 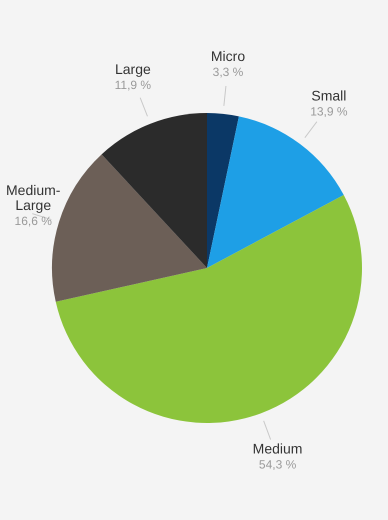 What do you see at coordinates (33, 221) in the screenshot?
I see `data-label: 16,6 %` at bounding box center [33, 221].